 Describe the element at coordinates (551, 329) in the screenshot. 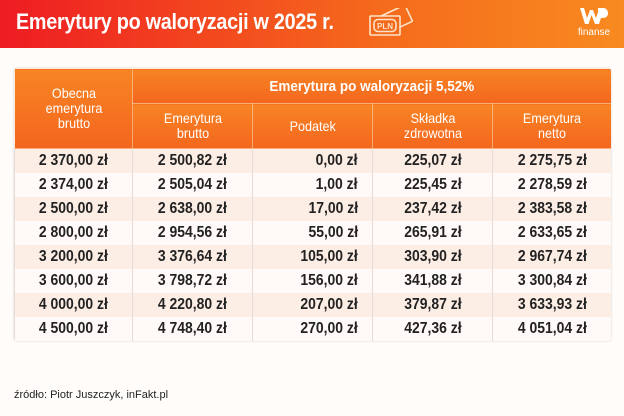

I see `cell-net-pension: 4 051,04 zł` at that location.